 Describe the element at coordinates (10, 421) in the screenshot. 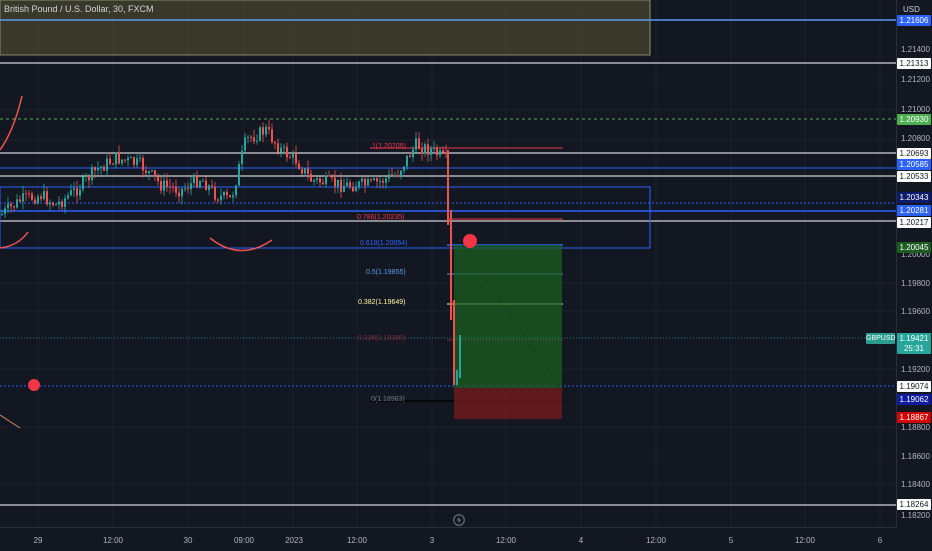

I see `trend-stub` at that location.